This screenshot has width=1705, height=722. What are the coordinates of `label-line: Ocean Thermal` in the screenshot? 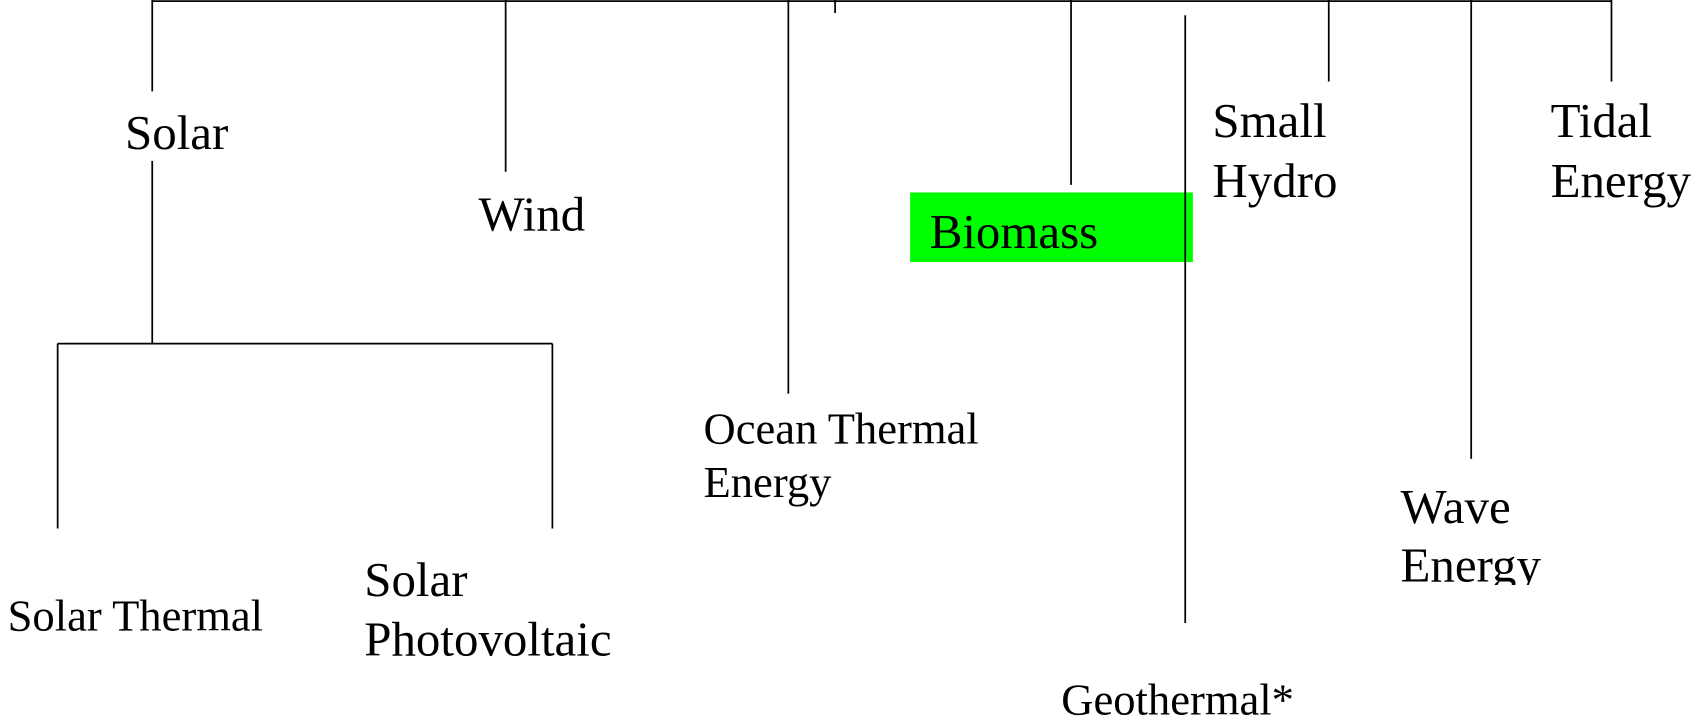 It's located at (841, 429).